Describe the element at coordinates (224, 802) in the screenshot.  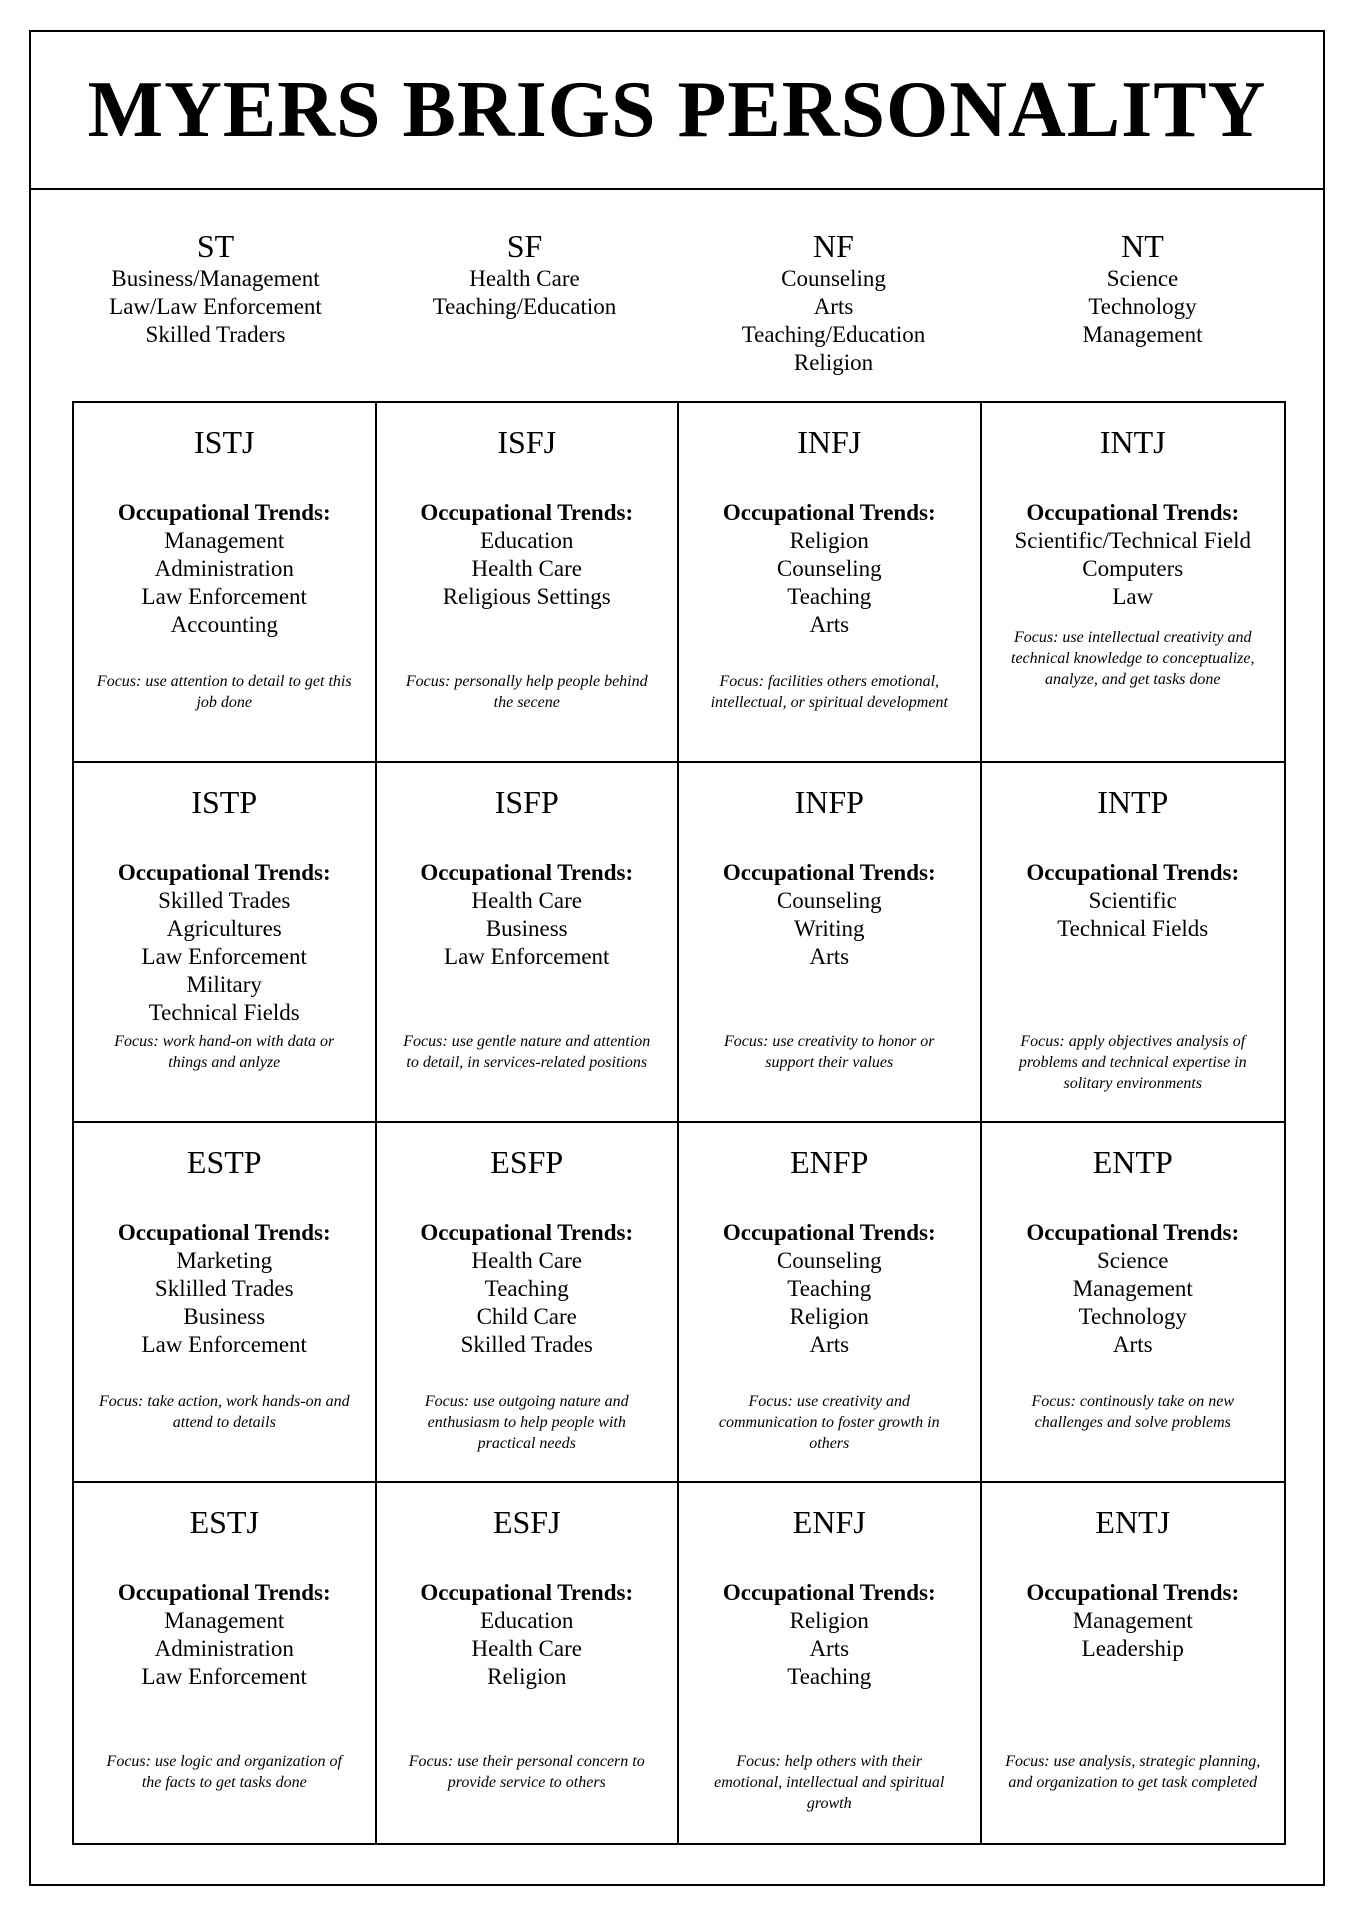
I see `type-code: ISTP` at that location.